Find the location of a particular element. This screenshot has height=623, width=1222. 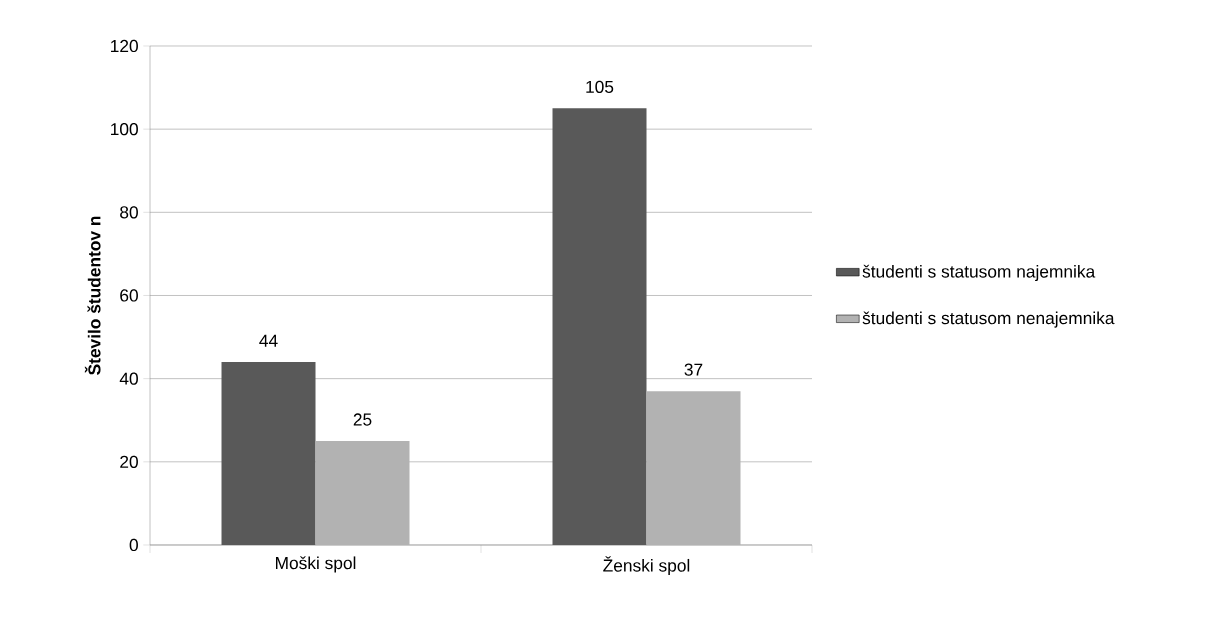

y-tick-label: 100 is located at coordinates (124, 129).